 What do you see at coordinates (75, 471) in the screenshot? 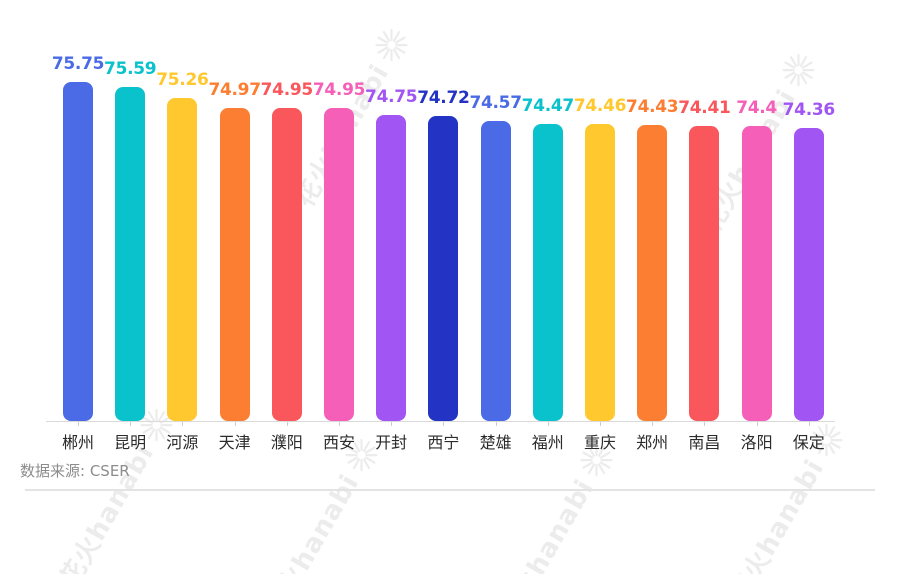
I see `source-note: 数据来源: CSER` at bounding box center [75, 471].